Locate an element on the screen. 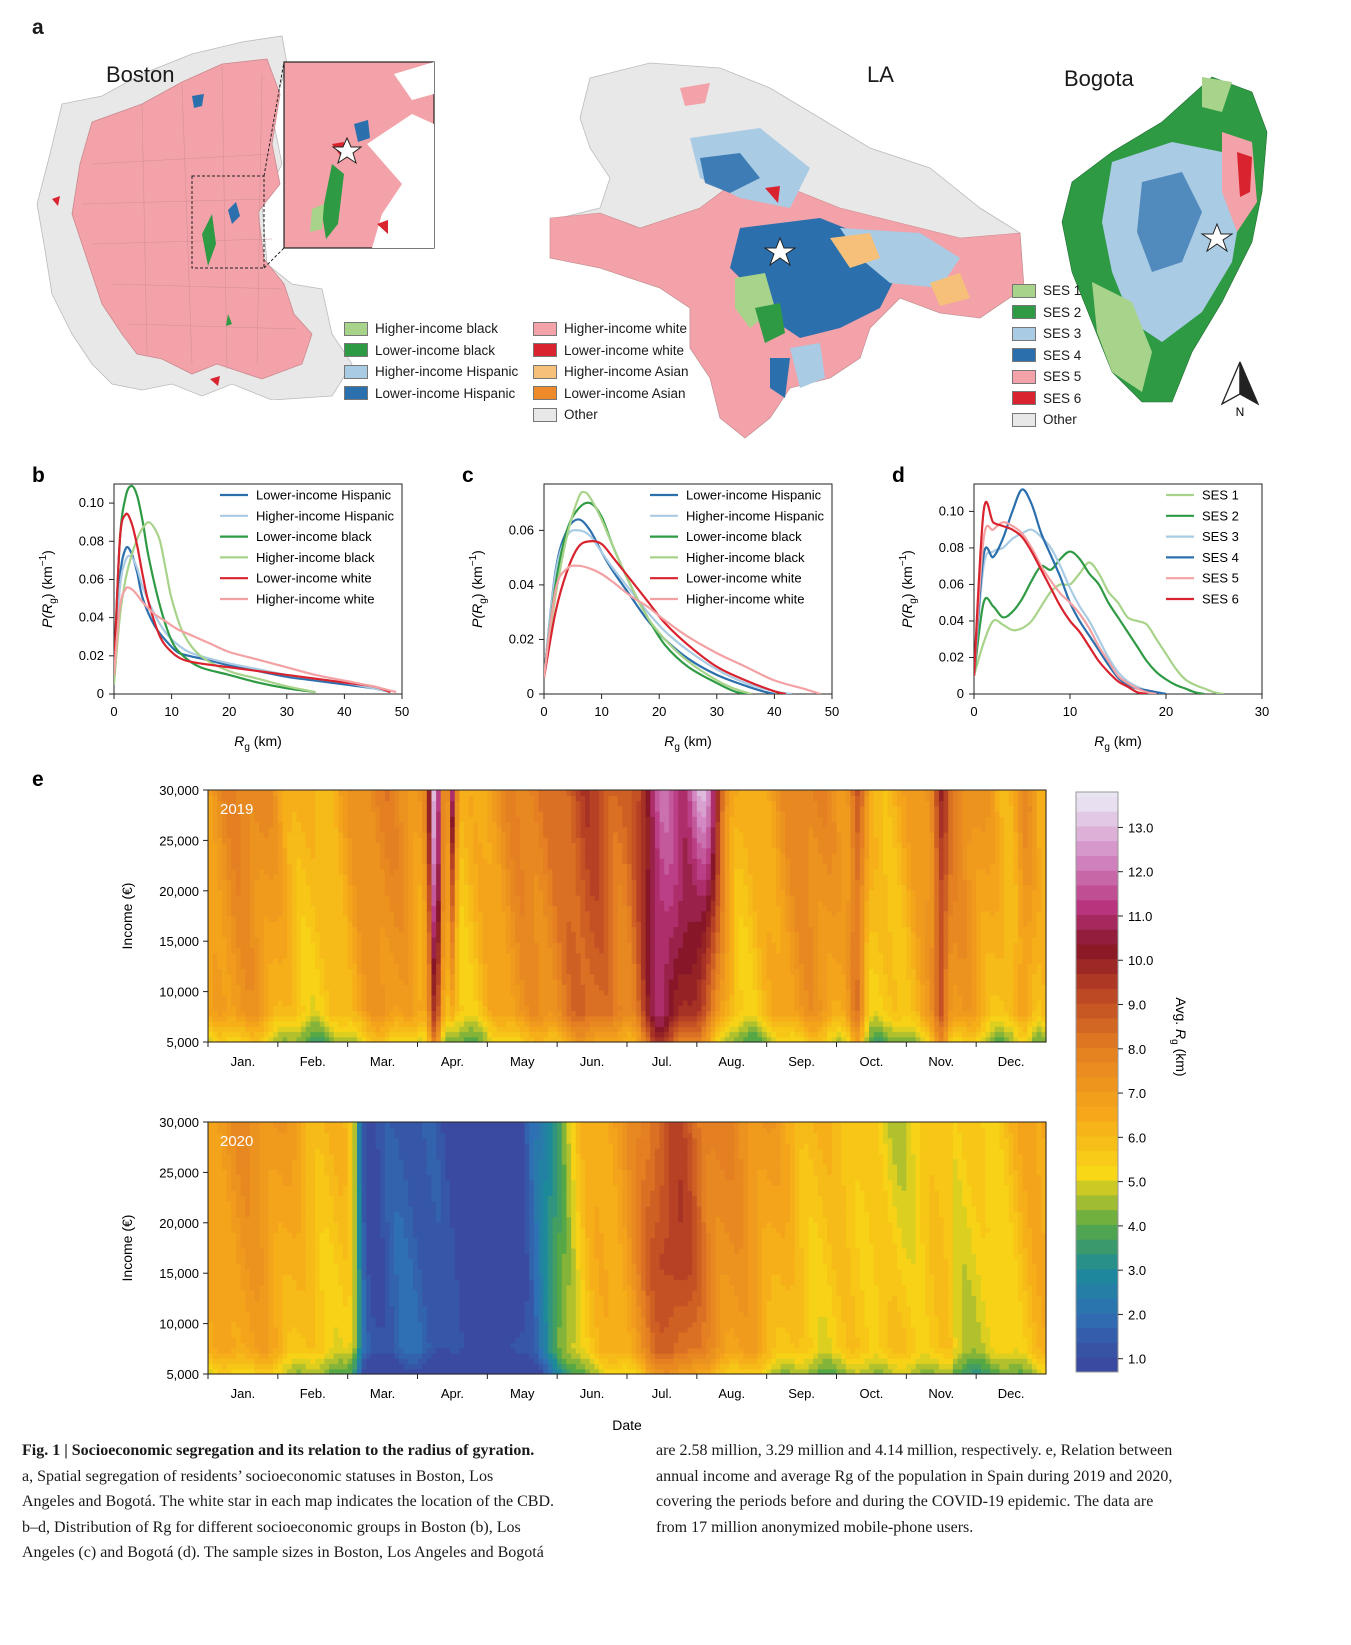 The width and height of the screenshot is (1351, 1645). panel-letter-b: b is located at coordinates (38, 475).